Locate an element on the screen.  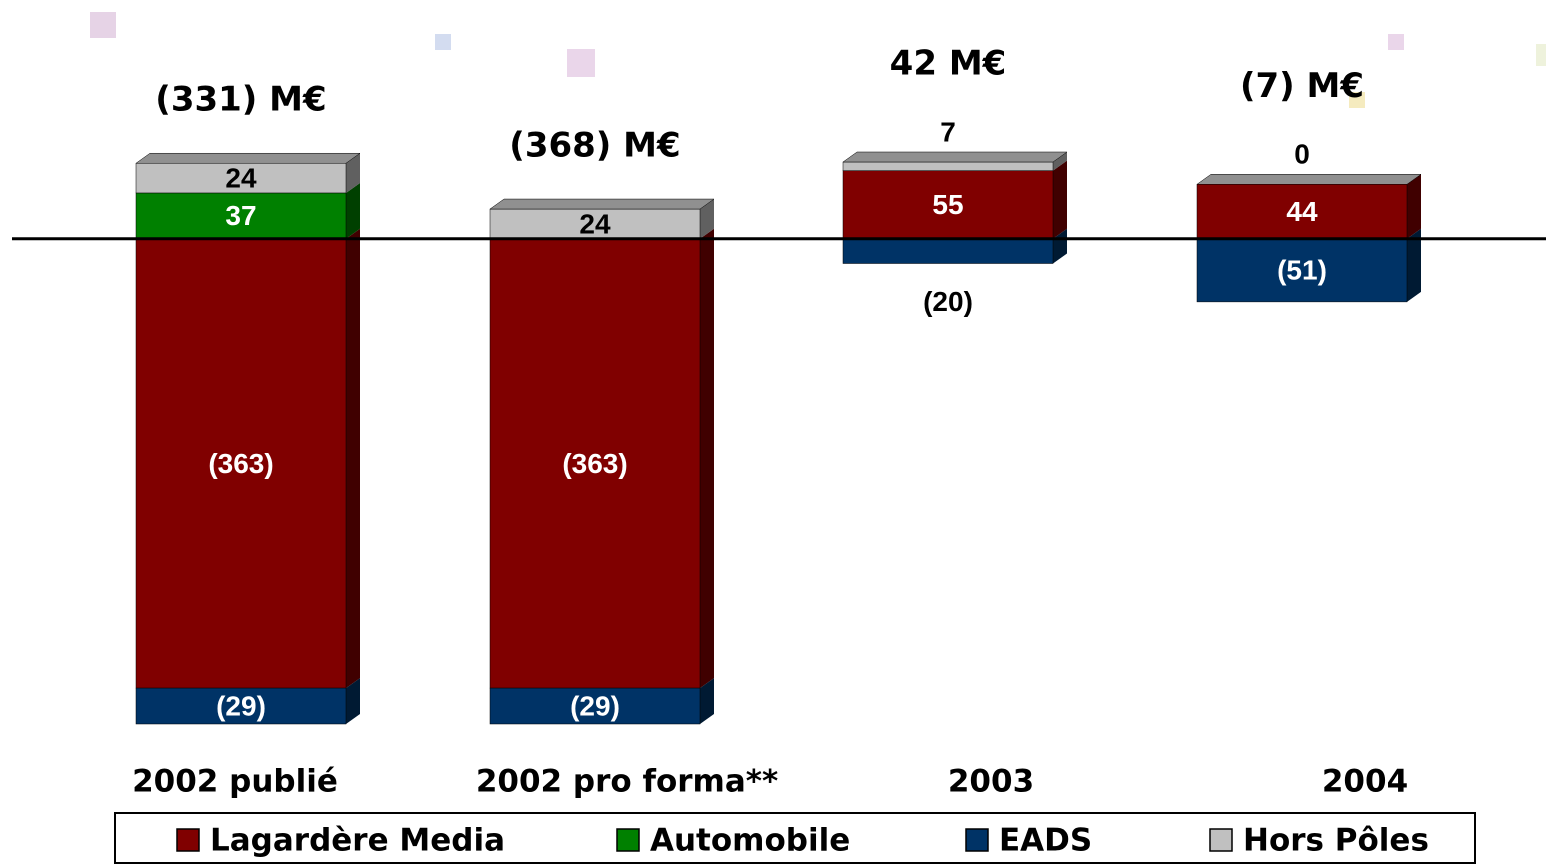
data-label: (51) is located at coordinates (1302, 270).